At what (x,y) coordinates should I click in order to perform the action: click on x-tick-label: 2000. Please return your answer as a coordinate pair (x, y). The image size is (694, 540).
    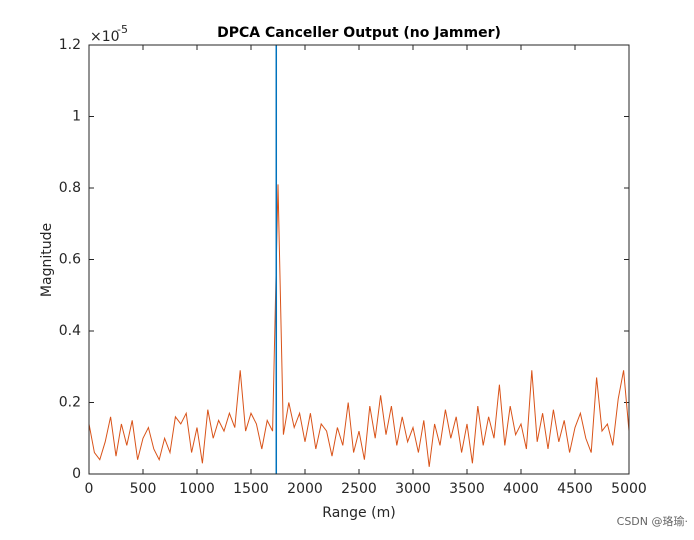
    Looking at the image, I should click on (305, 489).